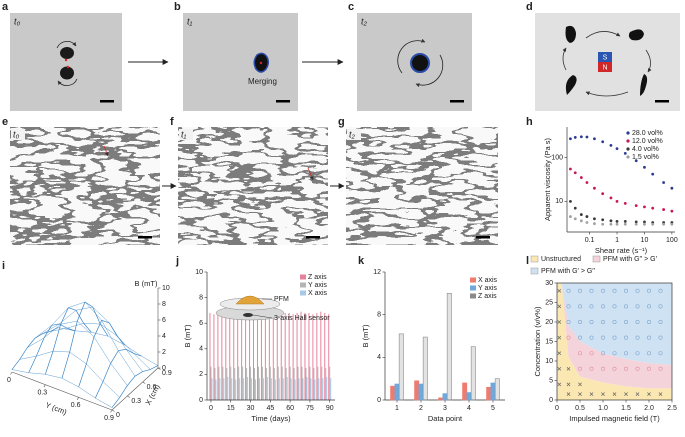  What do you see at coordinates (377, 272) in the screenshot?
I see `y-tick-label: 12` at bounding box center [377, 272].